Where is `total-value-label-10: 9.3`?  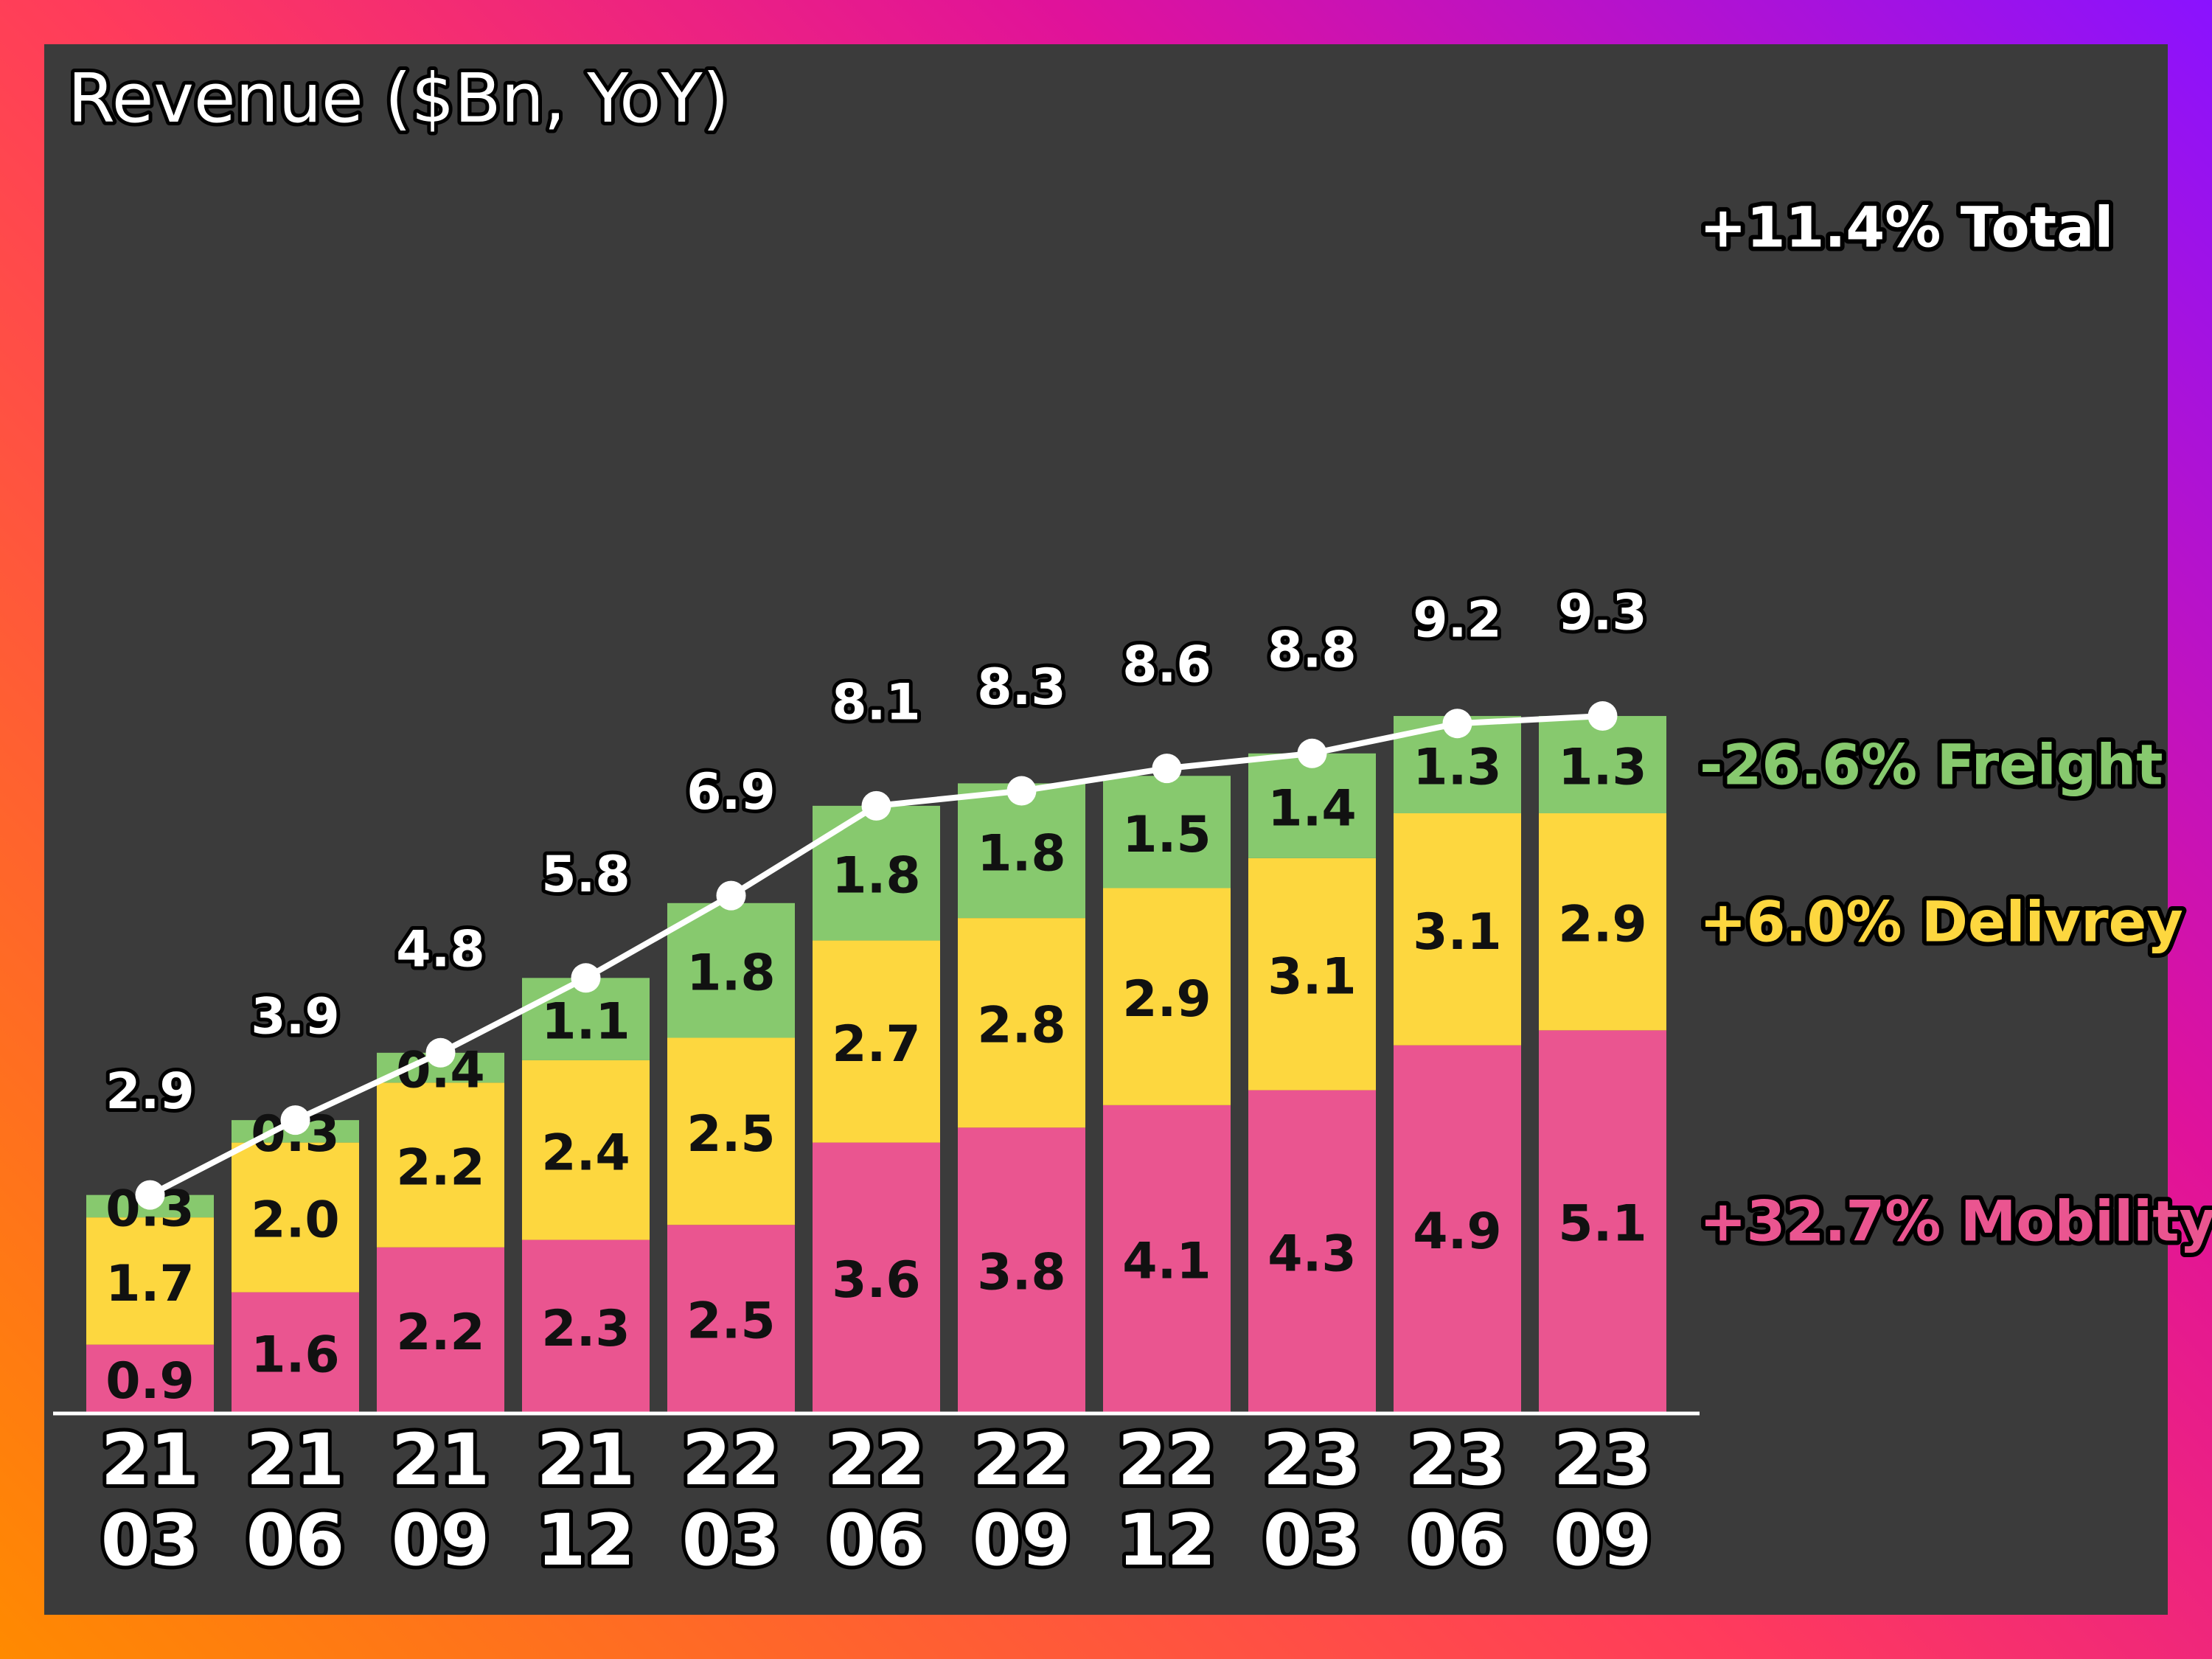 total-value-label-10: 9.3 is located at coordinates (1602, 613).